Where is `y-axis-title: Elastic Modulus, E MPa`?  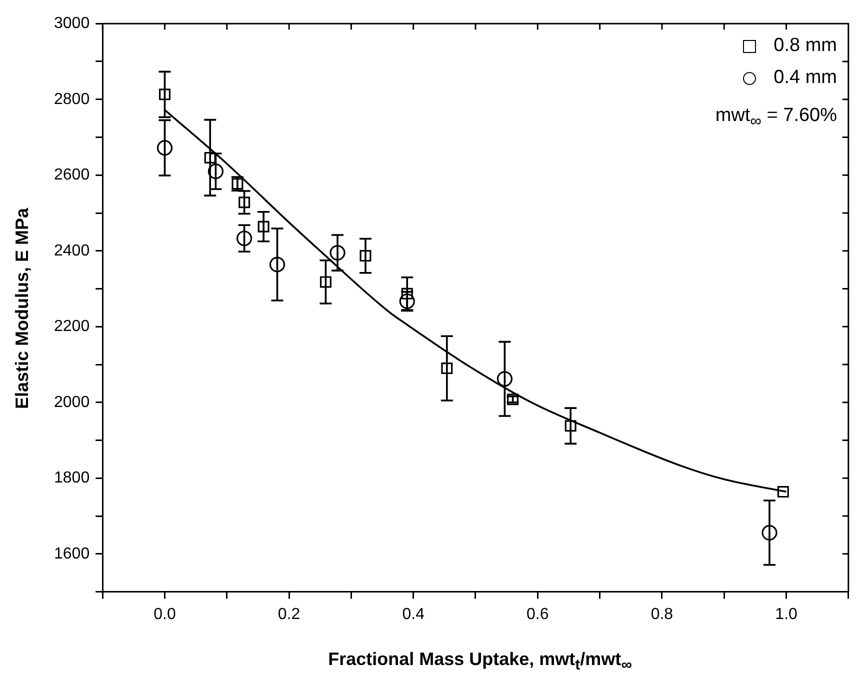 y-axis-title: Elastic Modulus, E MPa is located at coordinates (23, 308).